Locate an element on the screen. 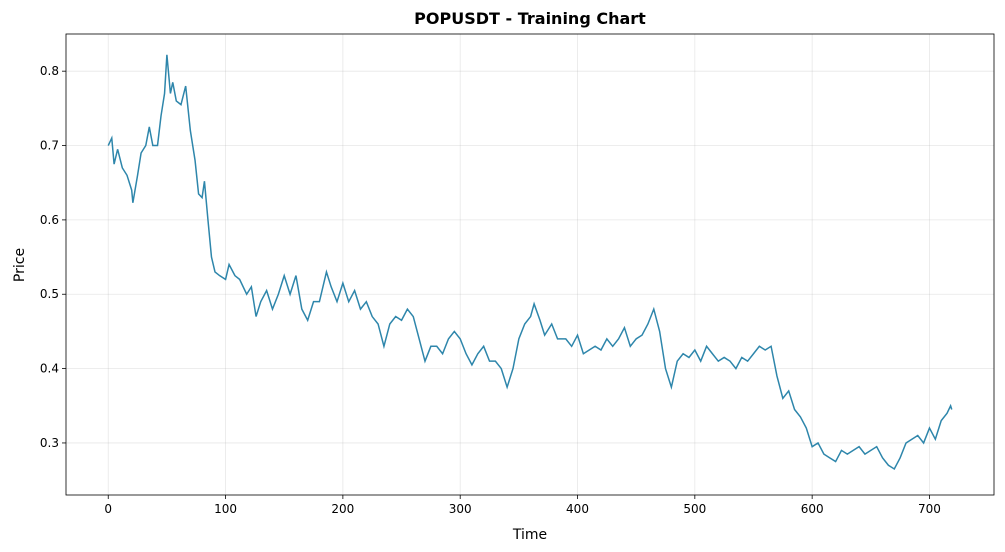 This screenshot has height=552, width=1005. y-tick-label: 0.3 is located at coordinates (49, 443).